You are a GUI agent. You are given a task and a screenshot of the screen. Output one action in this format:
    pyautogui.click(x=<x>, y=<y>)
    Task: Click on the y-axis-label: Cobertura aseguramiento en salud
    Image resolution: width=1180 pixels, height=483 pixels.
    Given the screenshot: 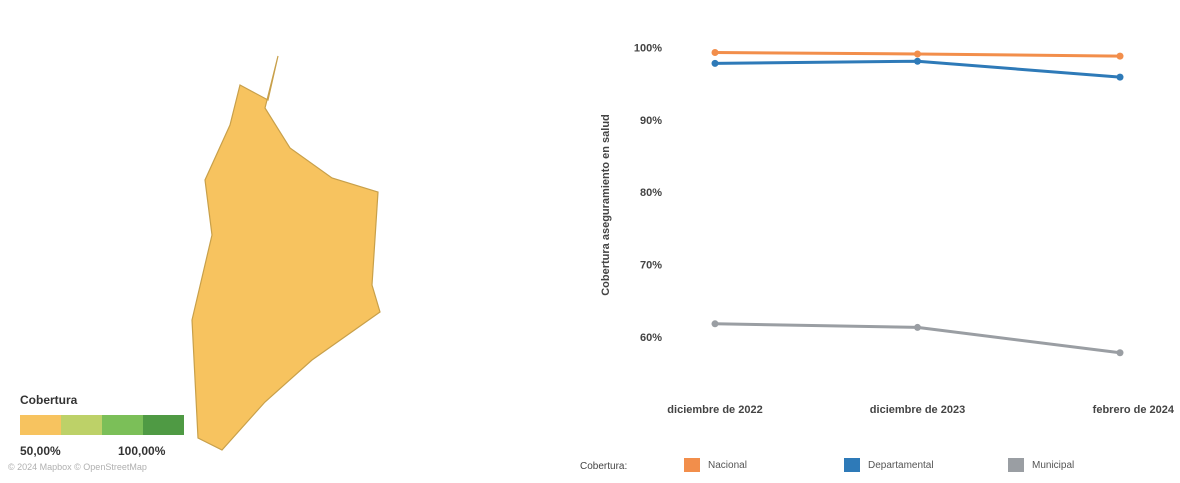 What is the action you would take?
    pyautogui.click(x=606, y=205)
    